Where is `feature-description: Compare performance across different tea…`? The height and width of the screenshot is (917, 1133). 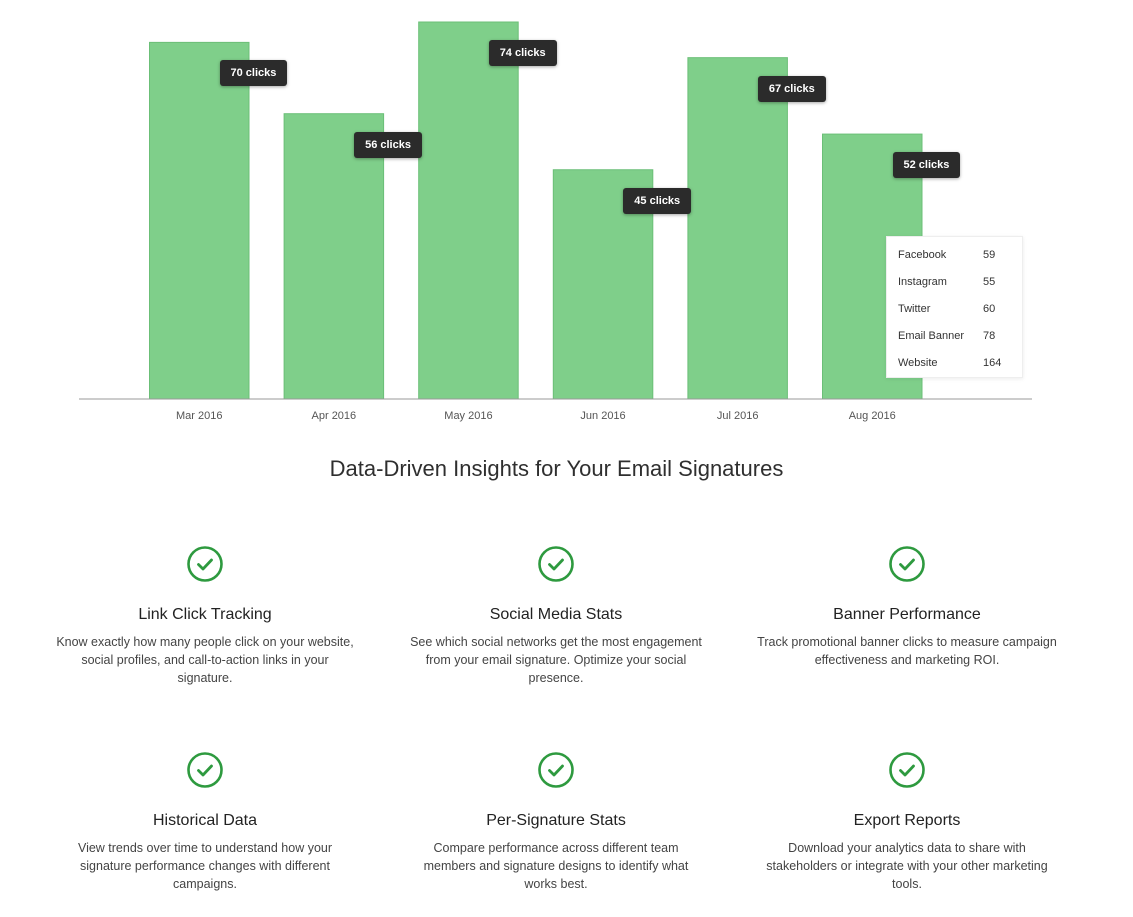
feature-description: Compare performance across different tea… is located at coordinates (556, 866).